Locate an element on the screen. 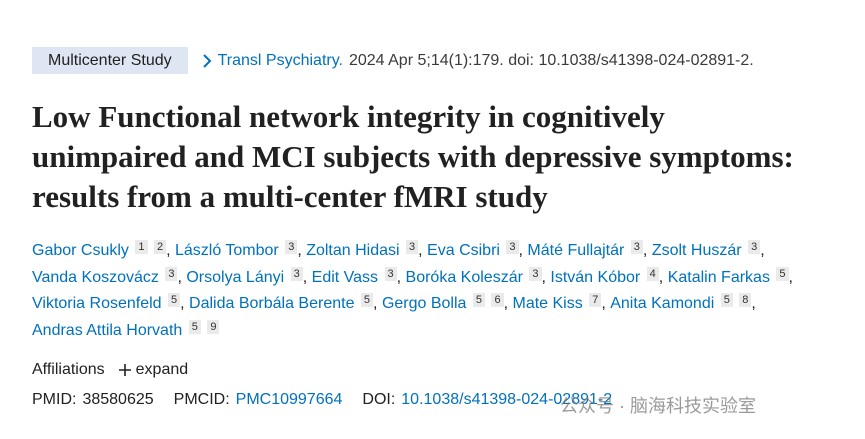 The image size is (865, 439). author-name: Zsolt Huszár is located at coordinates (696, 250).